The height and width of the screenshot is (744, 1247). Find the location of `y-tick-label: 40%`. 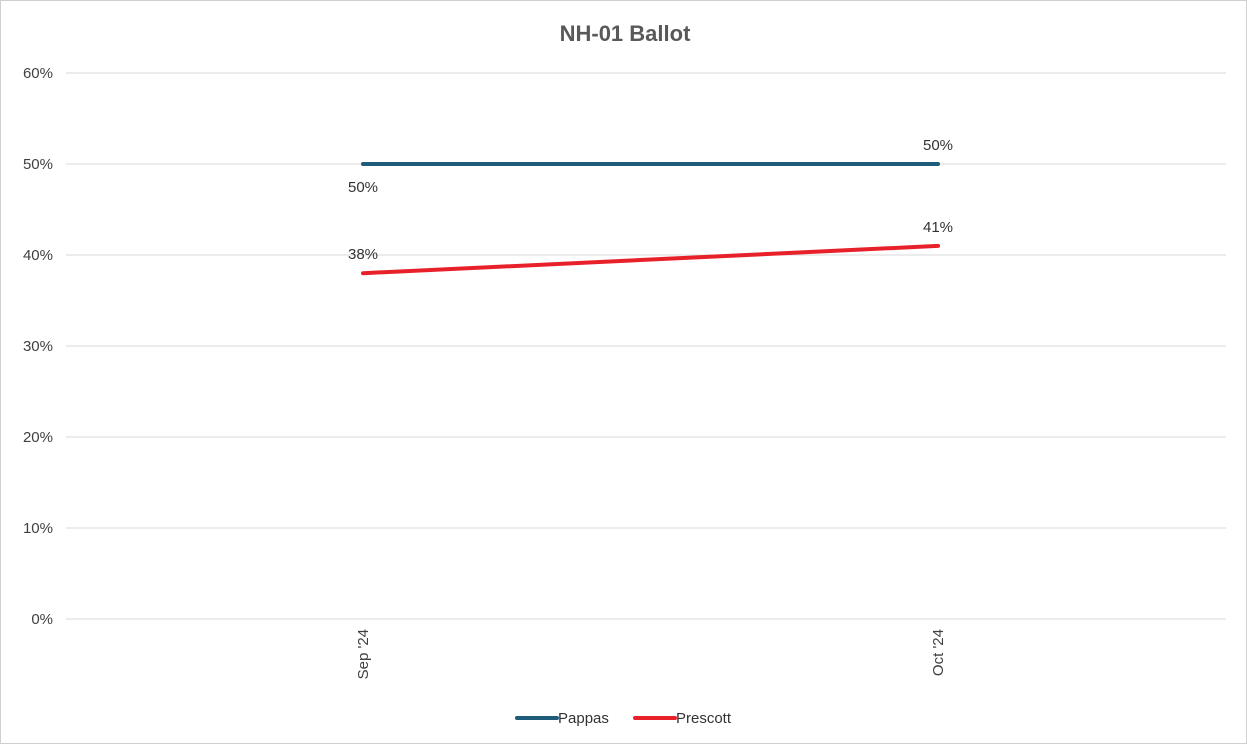

y-tick-label: 40% is located at coordinates (38, 255).